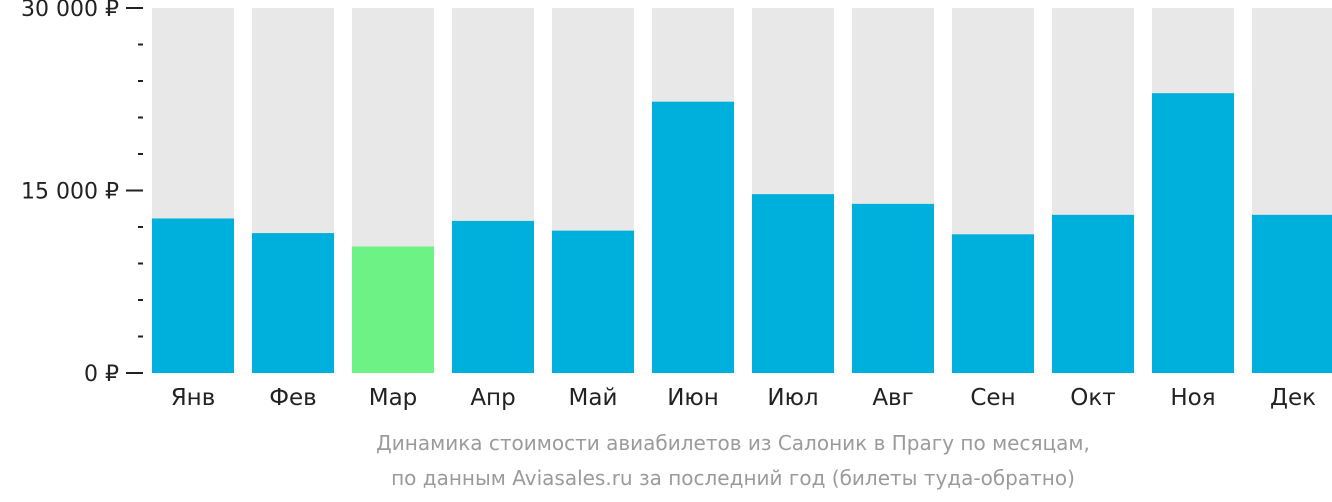 The width and height of the screenshot is (1332, 502). I want to click on x-tick-label: Ноя, so click(1192, 398).